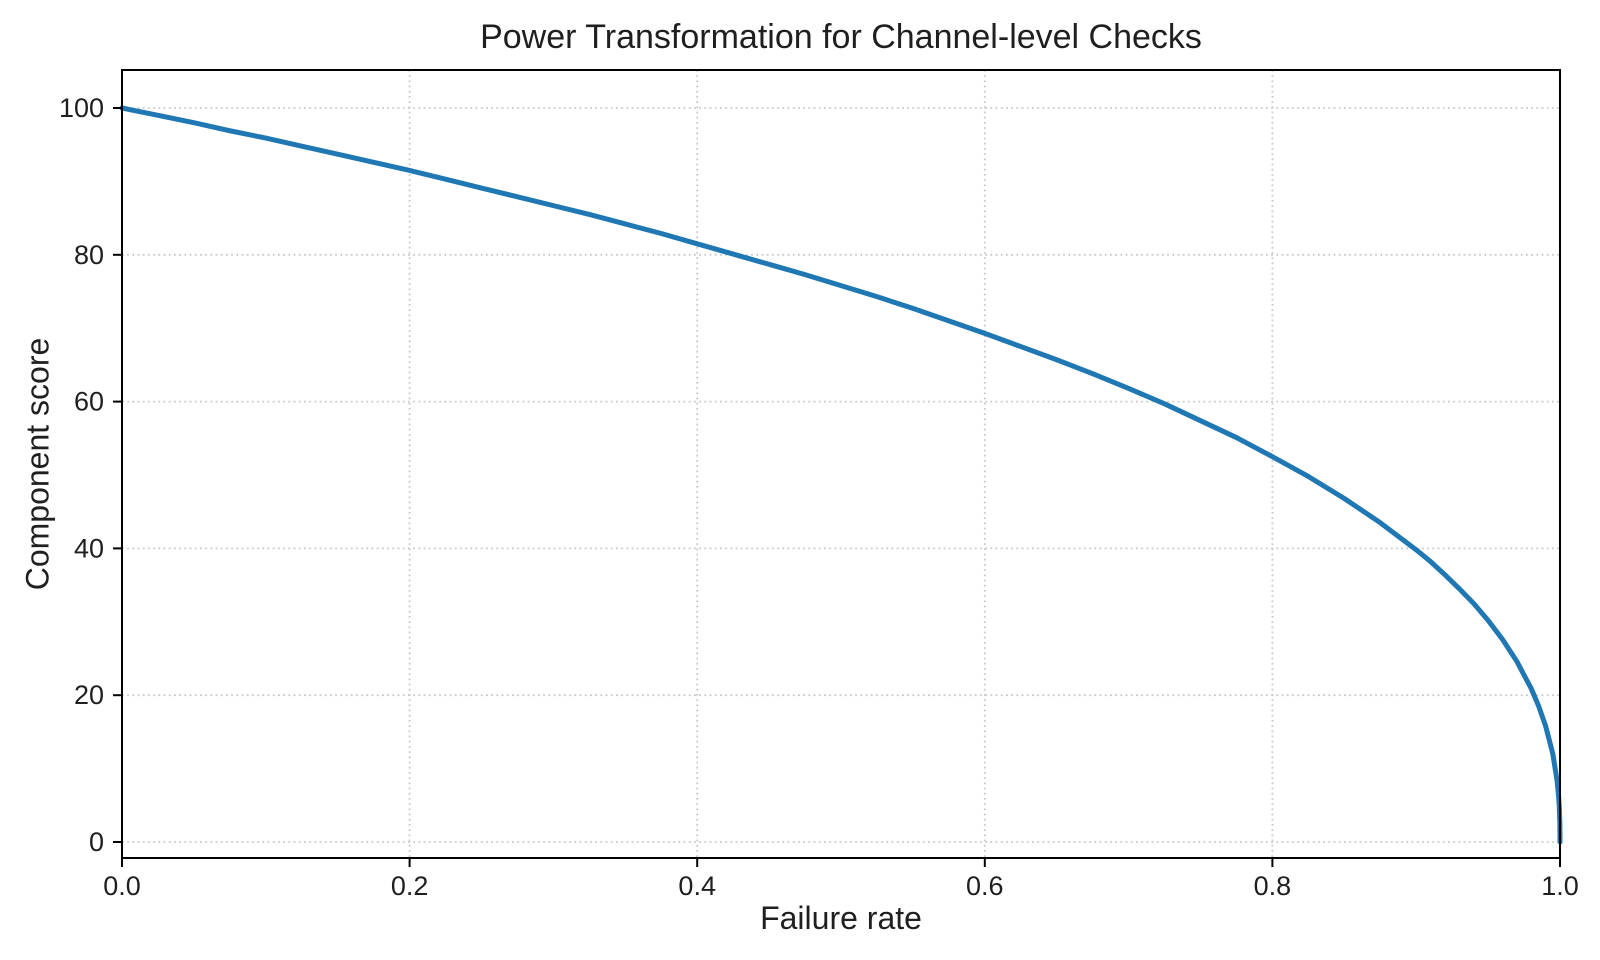 This screenshot has width=1600, height=960. Describe the element at coordinates (985, 886) in the screenshot. I see `x-tick-label: 0.6` at that location.